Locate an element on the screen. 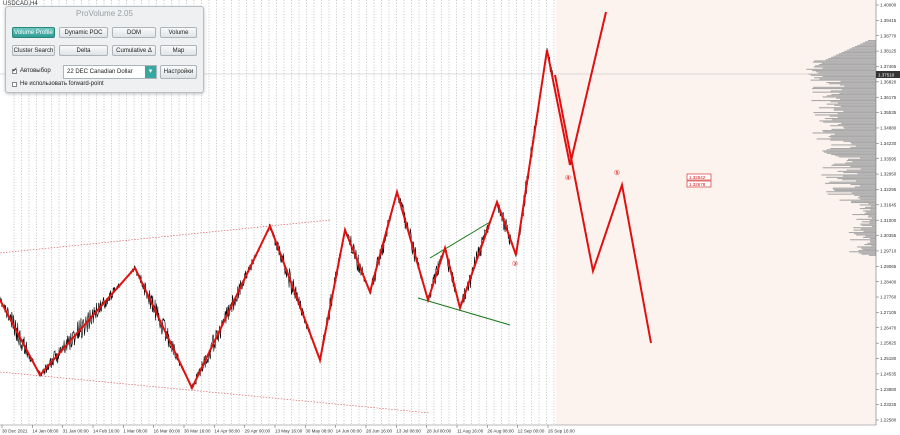  time-tick-label: 28 Jul 00:00 is located at coordinates (439, 431).